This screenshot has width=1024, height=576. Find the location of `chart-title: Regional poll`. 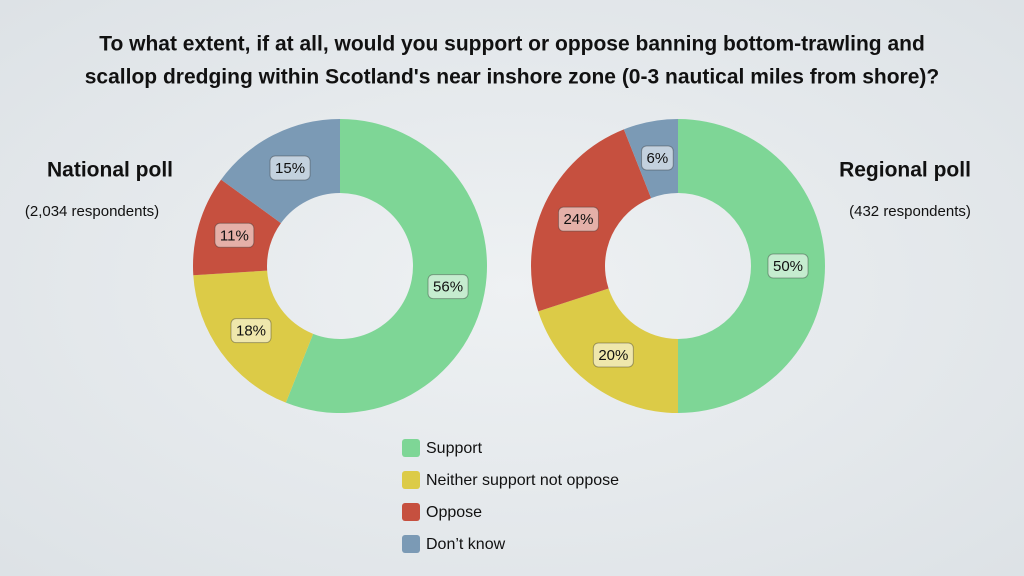

chart-title: Regional poll is located at coordinates (905, 170).